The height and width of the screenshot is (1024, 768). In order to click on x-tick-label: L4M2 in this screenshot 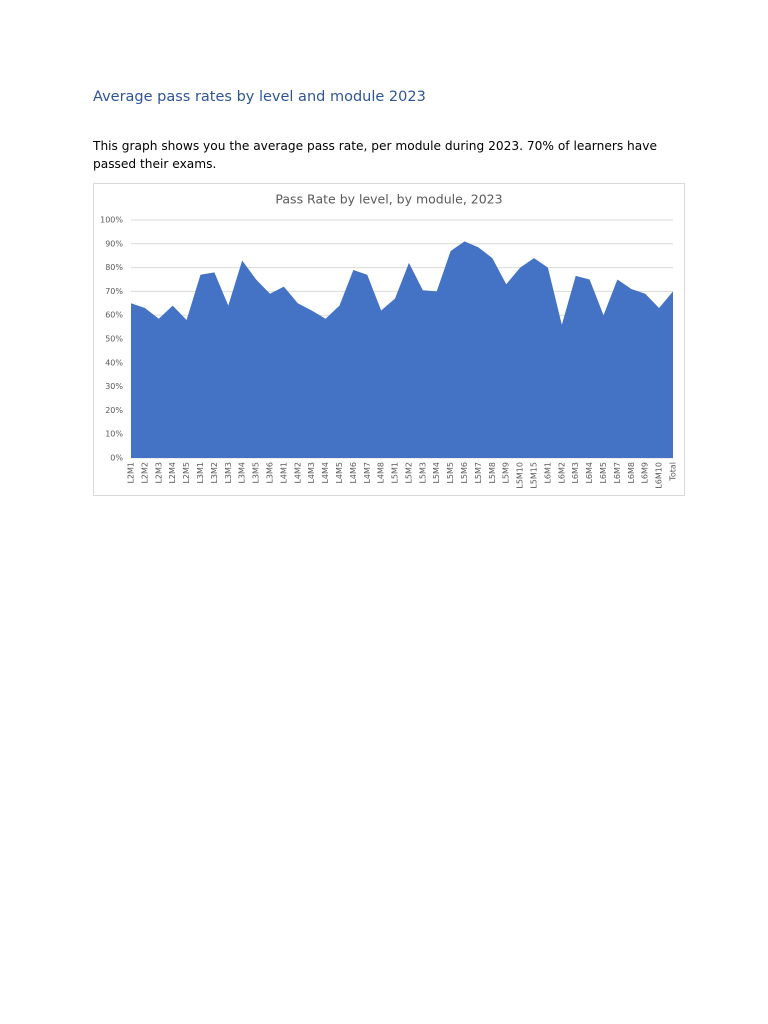, I will do `click(297, 473)`.